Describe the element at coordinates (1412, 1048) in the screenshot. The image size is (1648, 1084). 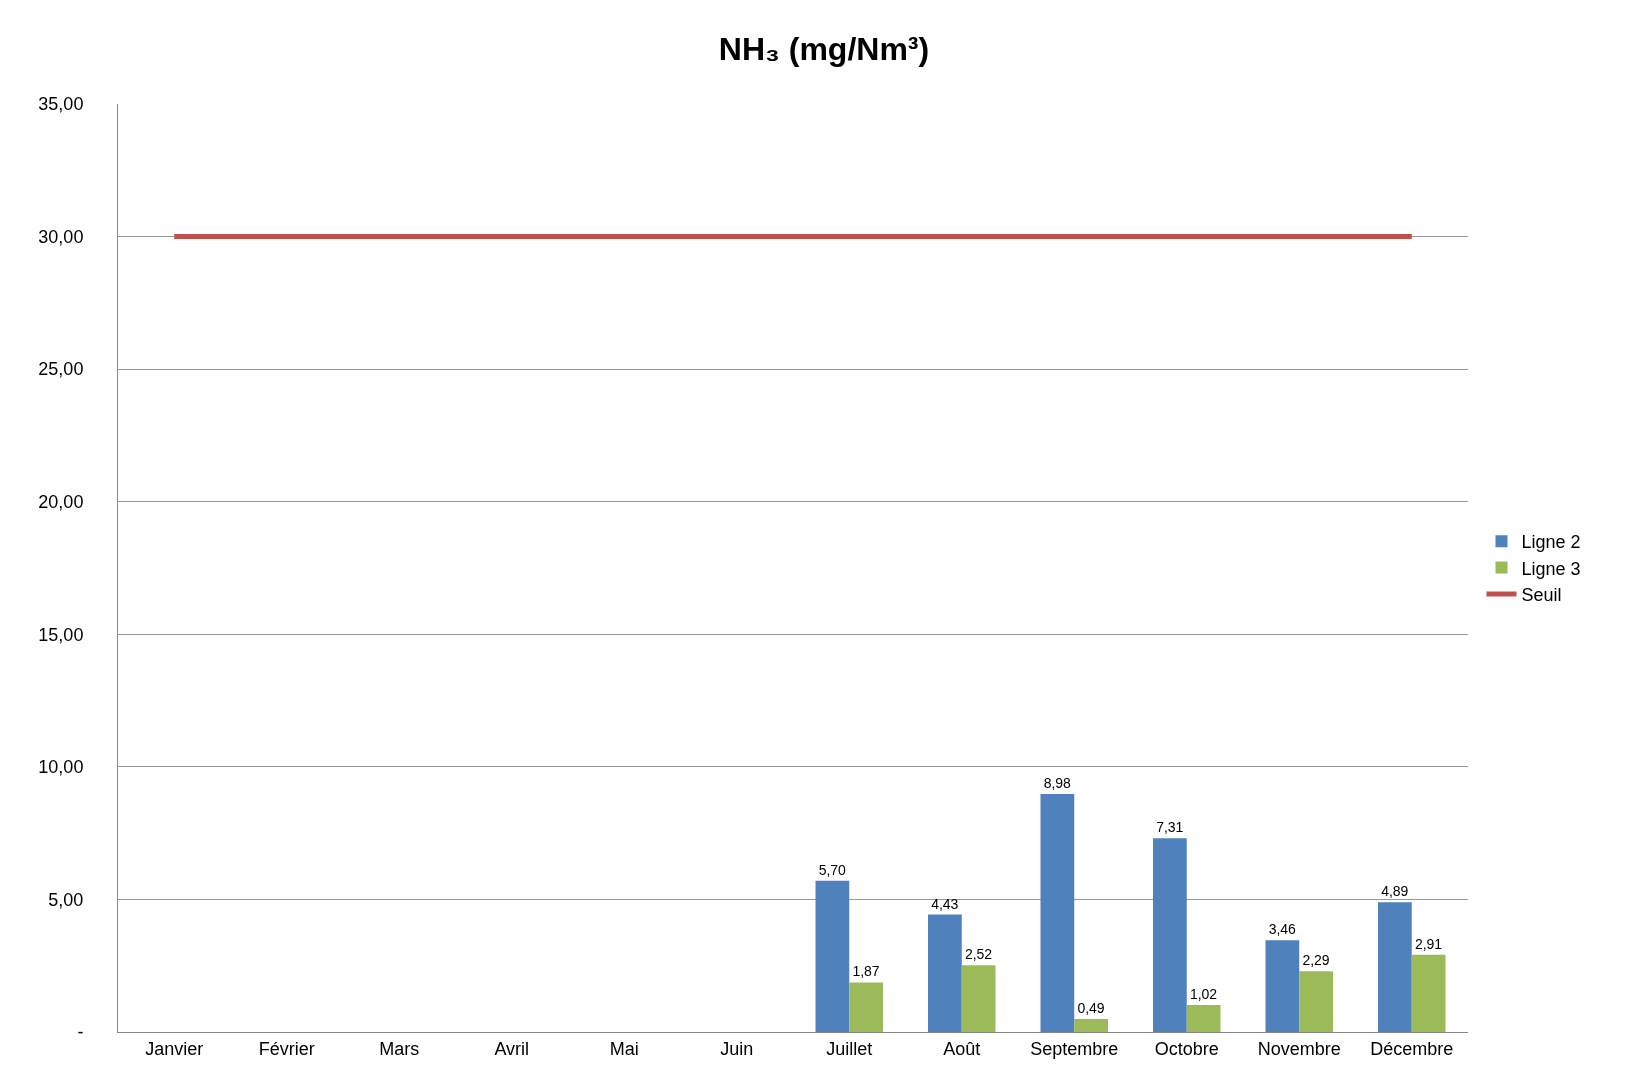
I see `x-tick-label: Décembre` at that location.